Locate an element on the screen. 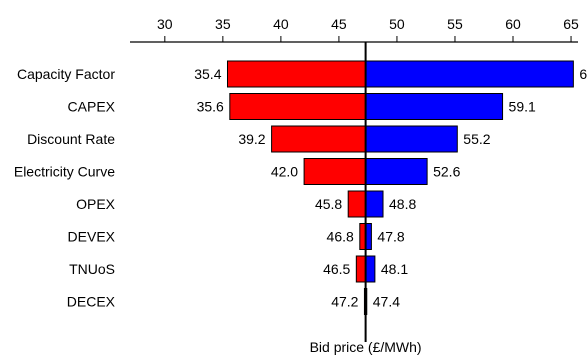 The height and width of the screenshot is (358, 587). value-label-high: 47.8 is located at coordinates (390, 237).